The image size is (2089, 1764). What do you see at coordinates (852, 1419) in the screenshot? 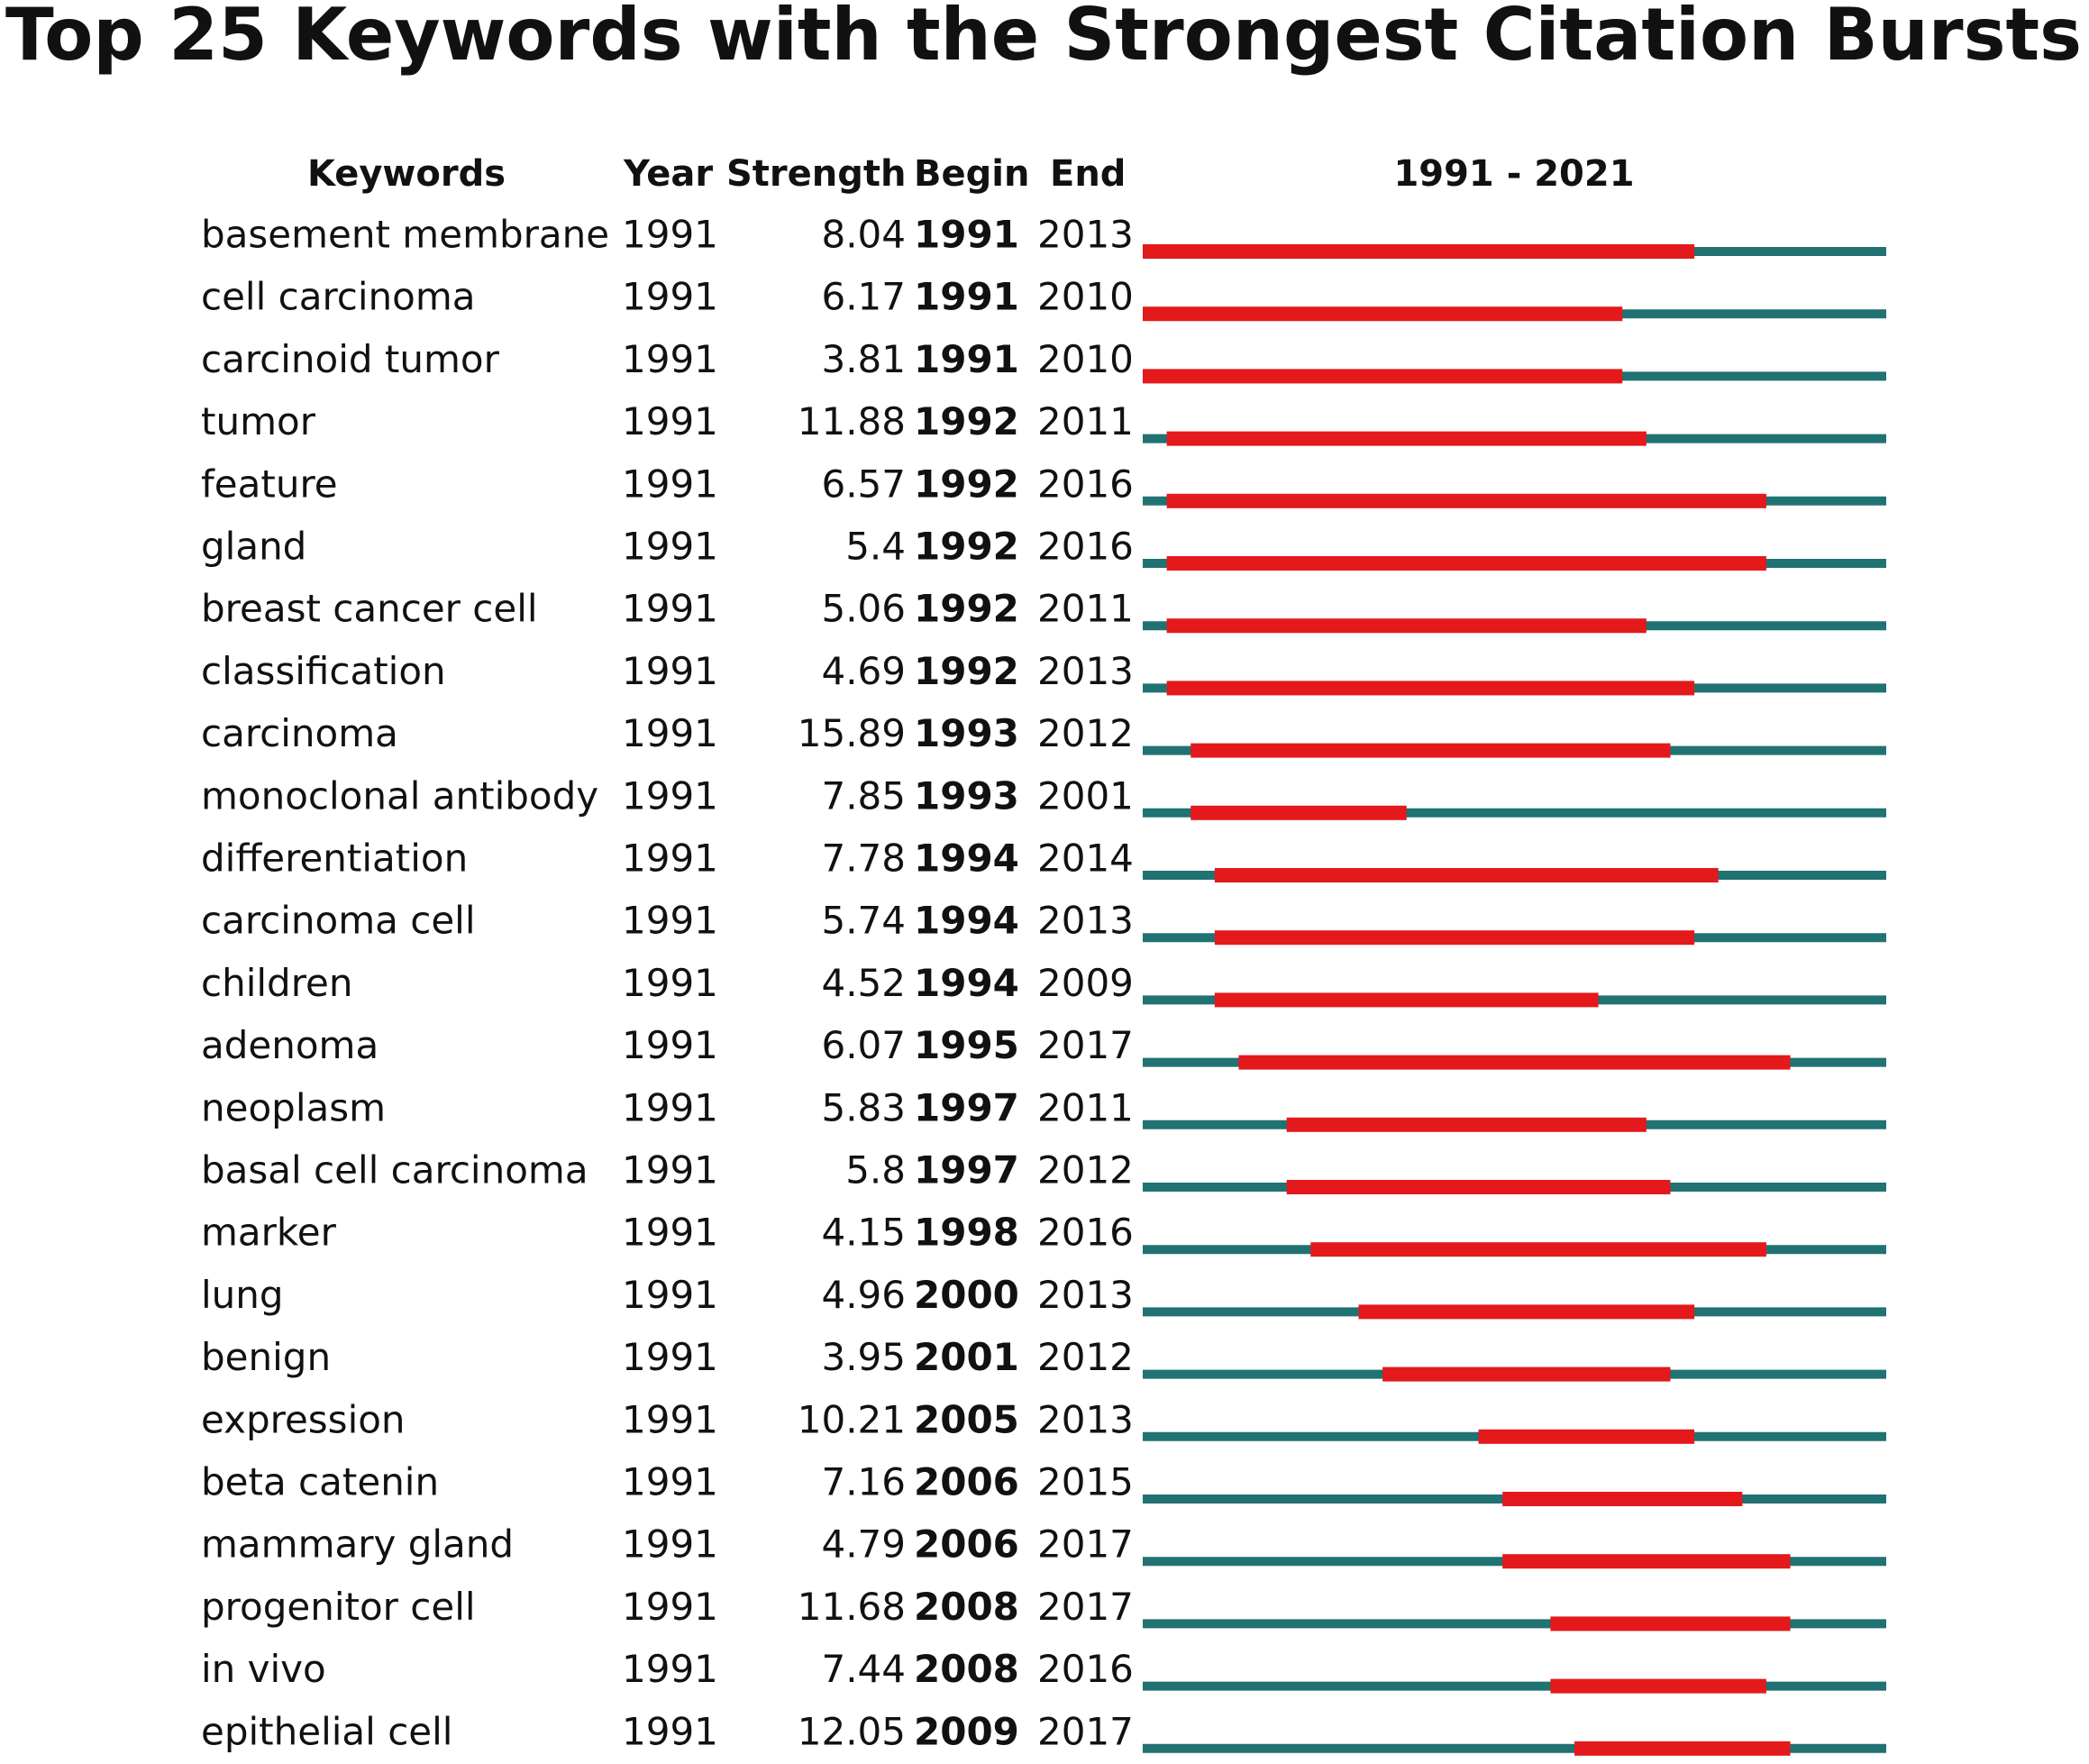
I see `strength: 10.21` at bounding box center [852, 1419].